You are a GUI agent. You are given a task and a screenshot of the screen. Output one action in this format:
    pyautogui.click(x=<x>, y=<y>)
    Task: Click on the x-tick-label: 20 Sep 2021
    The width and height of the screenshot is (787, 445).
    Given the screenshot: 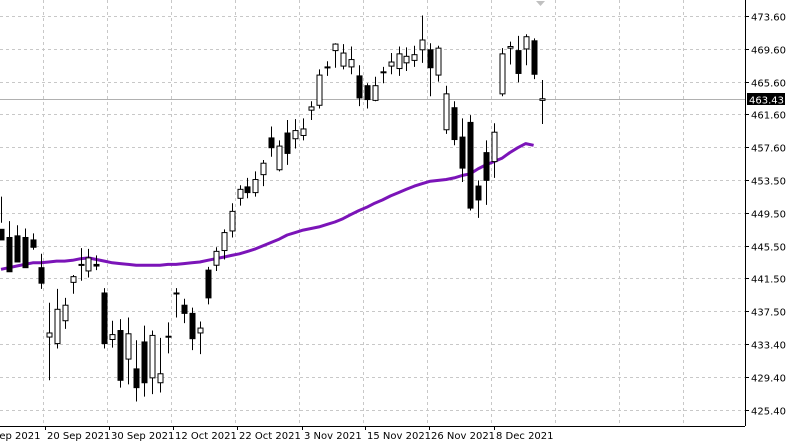 What is the action you would take?
    pyautogui.click(x=78, y=436)
    